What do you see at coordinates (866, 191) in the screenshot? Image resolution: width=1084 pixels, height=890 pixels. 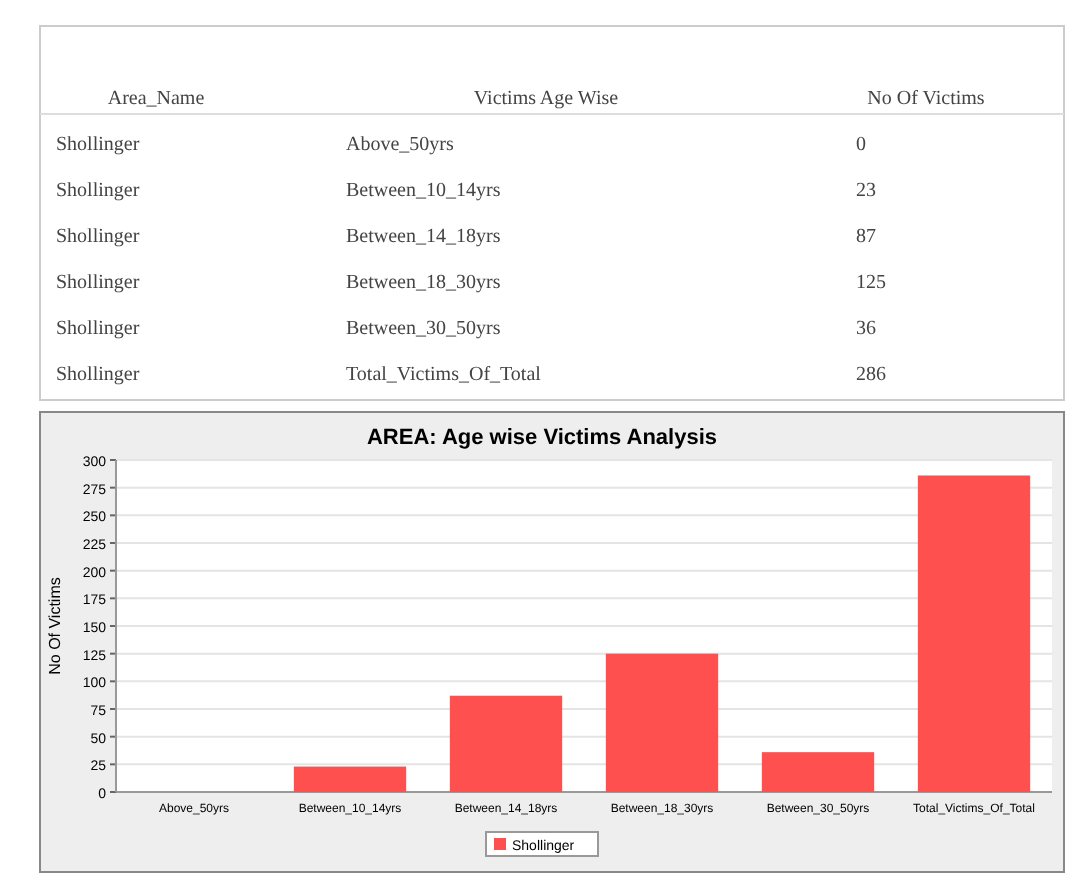 I see `data-label: 23` at bounding box center [866, 191].